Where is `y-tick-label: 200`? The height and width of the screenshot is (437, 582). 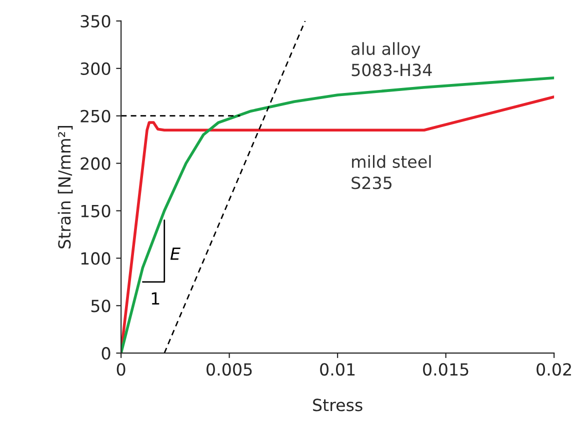 y-tick-label: 200 is located at coordinates (95, 163).